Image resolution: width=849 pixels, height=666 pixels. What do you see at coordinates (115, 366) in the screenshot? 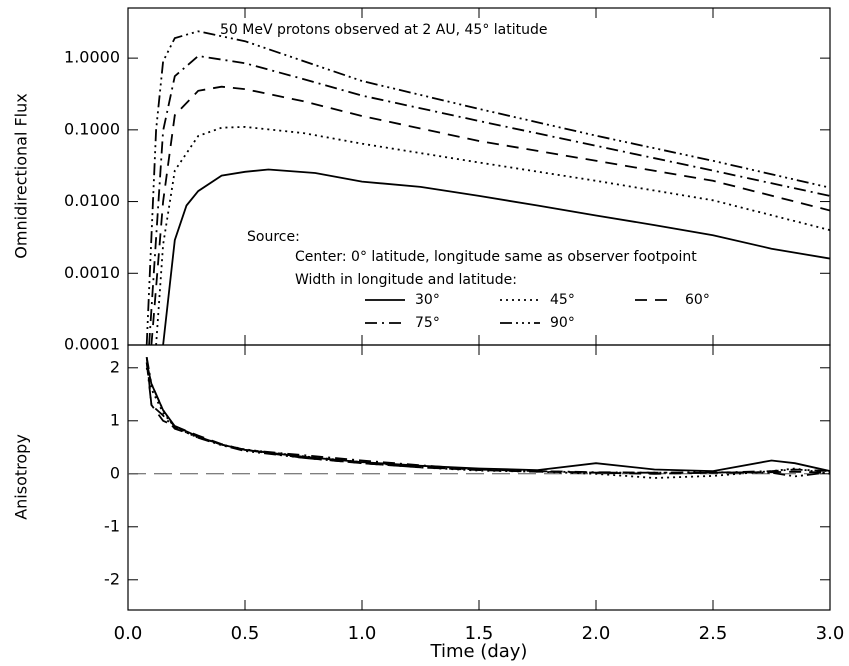
I see `y-tick-label: 2` at bounding box center [115, 366].